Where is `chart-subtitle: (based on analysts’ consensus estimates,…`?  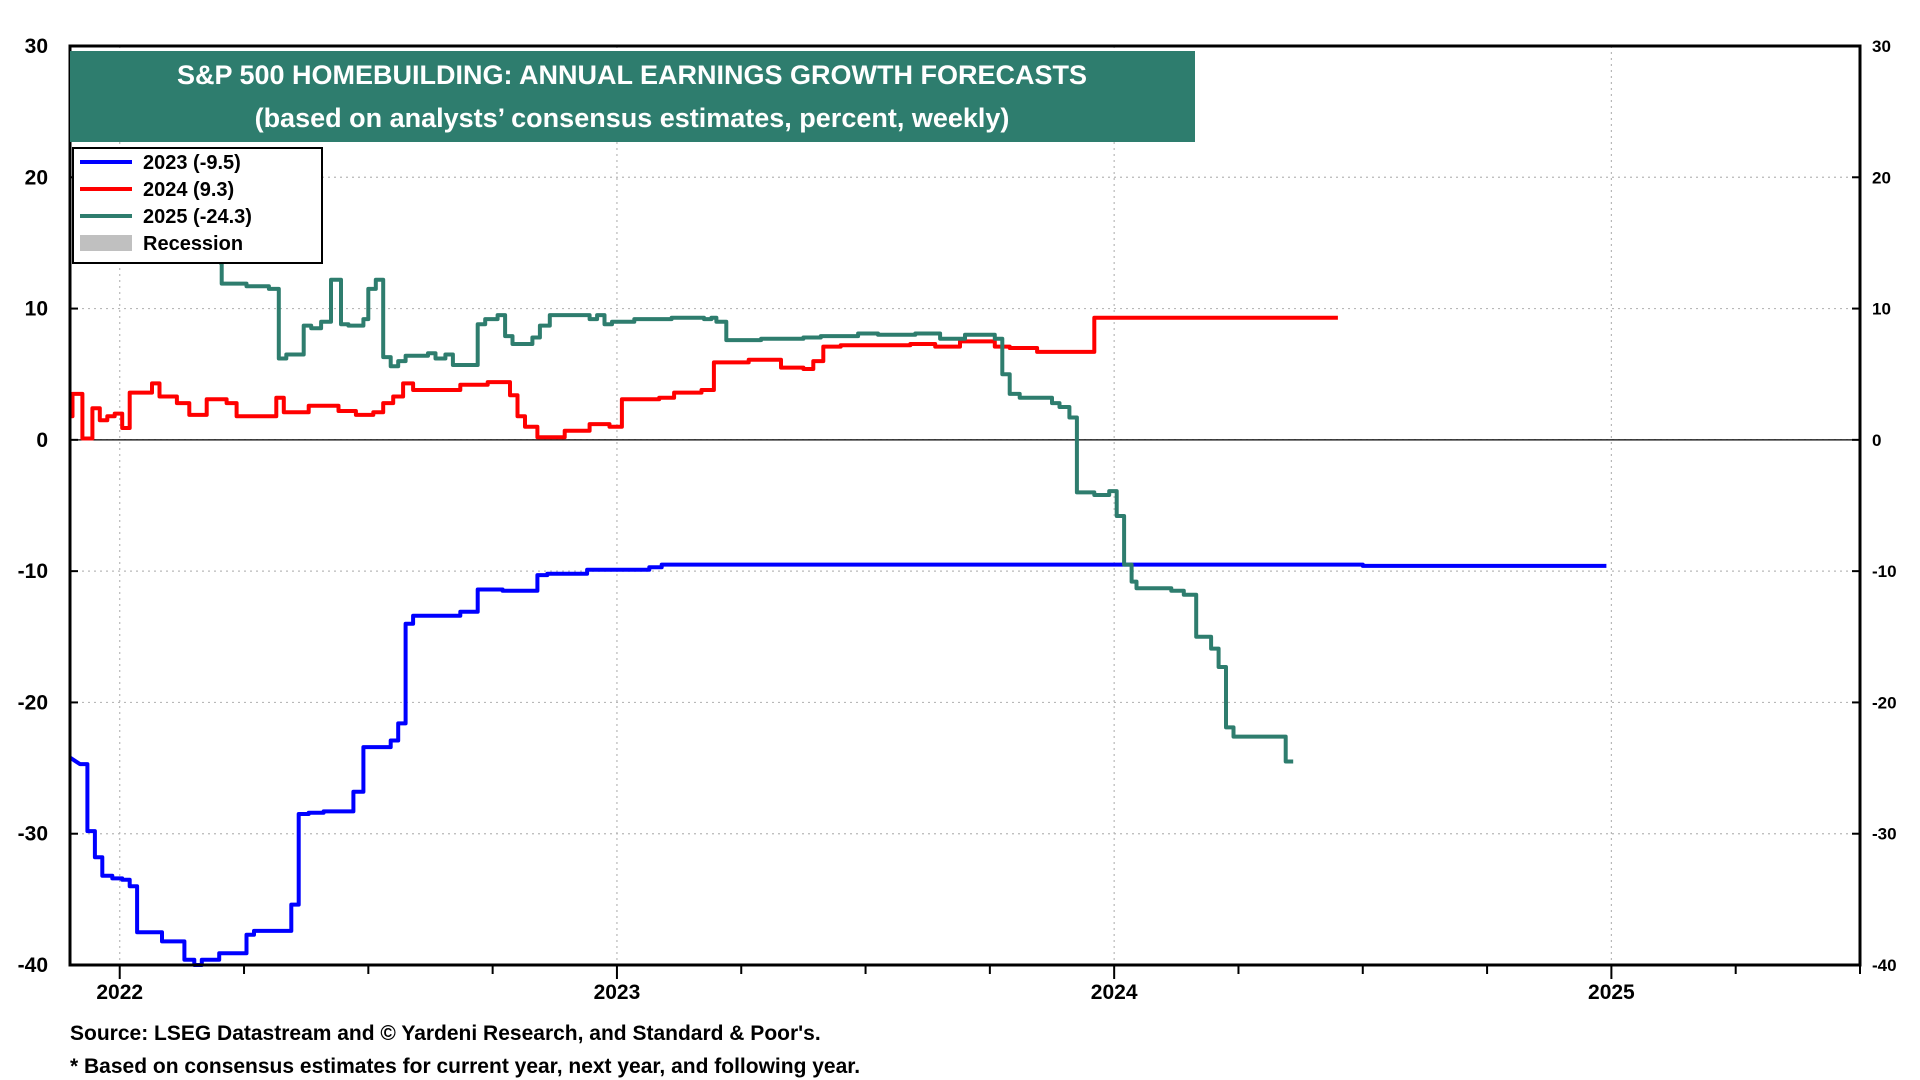 chart-subtitle: (based on analysts’ consensus estimates,… is located at coordinates (632, 118).